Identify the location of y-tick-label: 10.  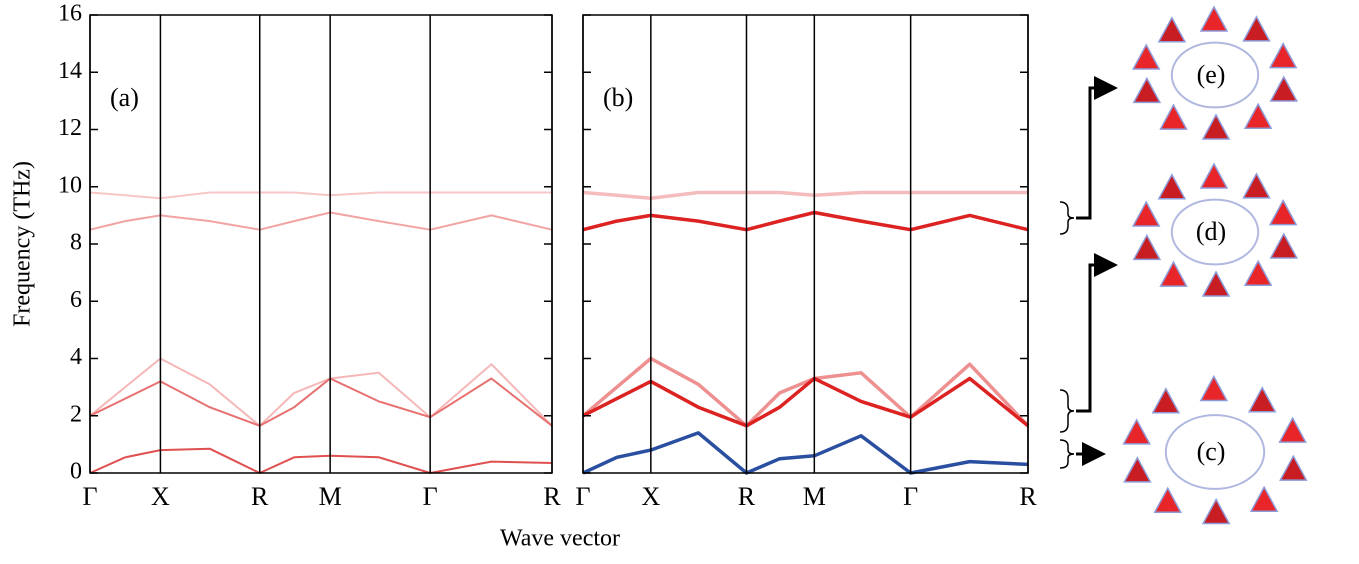
(70, 185).